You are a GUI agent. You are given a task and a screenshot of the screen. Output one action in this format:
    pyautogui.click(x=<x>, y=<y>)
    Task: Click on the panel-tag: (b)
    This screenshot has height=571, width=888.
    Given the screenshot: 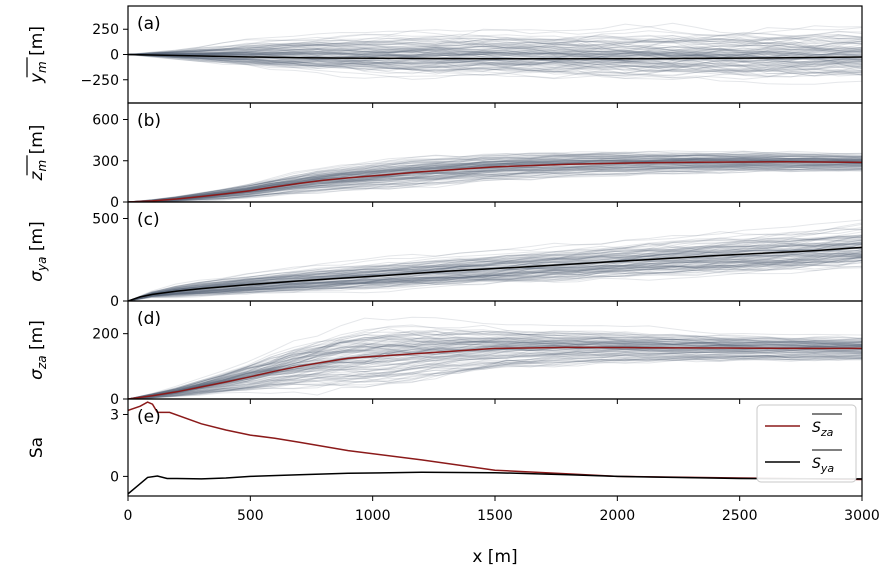 What is the action you would take?
    pyautogui.click(x=149, y=121)
    